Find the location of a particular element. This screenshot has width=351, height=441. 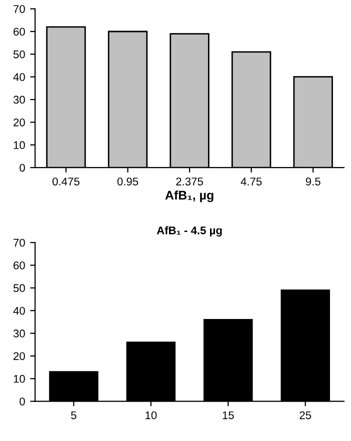

chart-title: AfB₁ - 4.5 µg is located at coordinates (189, 231).